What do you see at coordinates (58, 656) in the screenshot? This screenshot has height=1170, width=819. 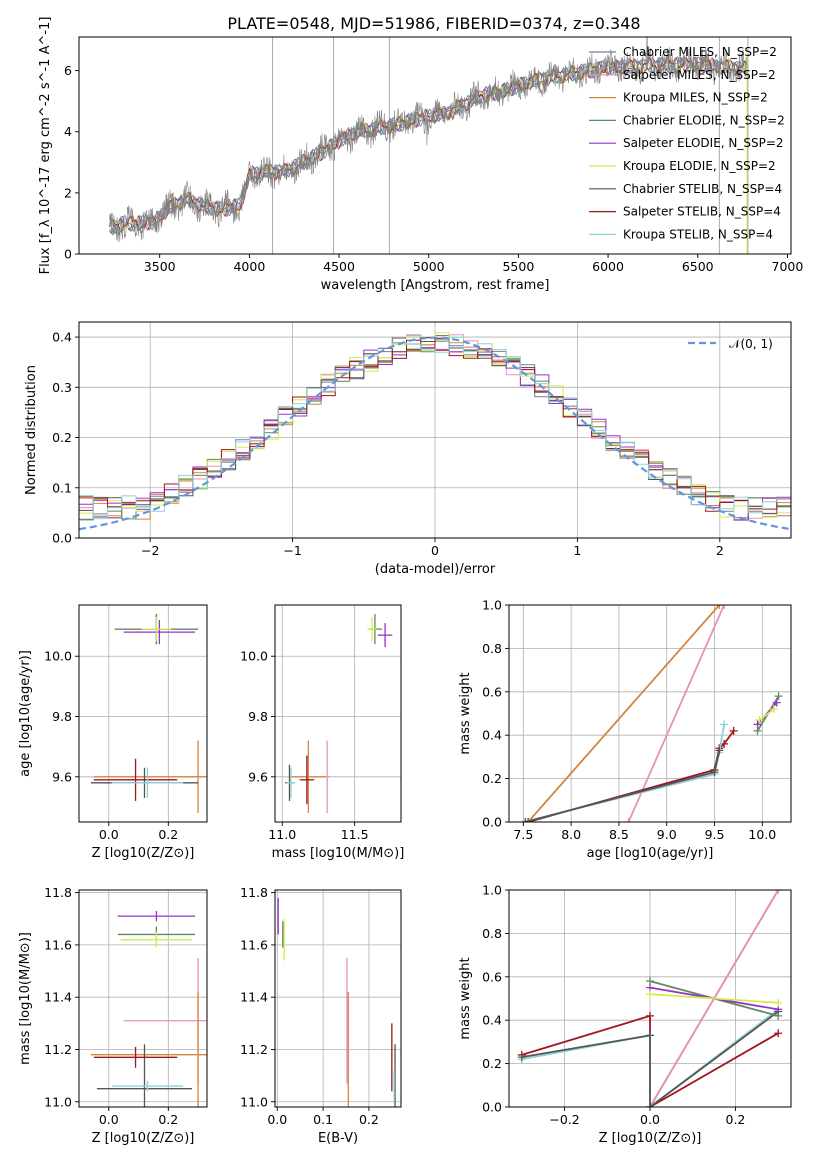 I see `y-tick-label: 10.0` at bounding box center [58, 656].